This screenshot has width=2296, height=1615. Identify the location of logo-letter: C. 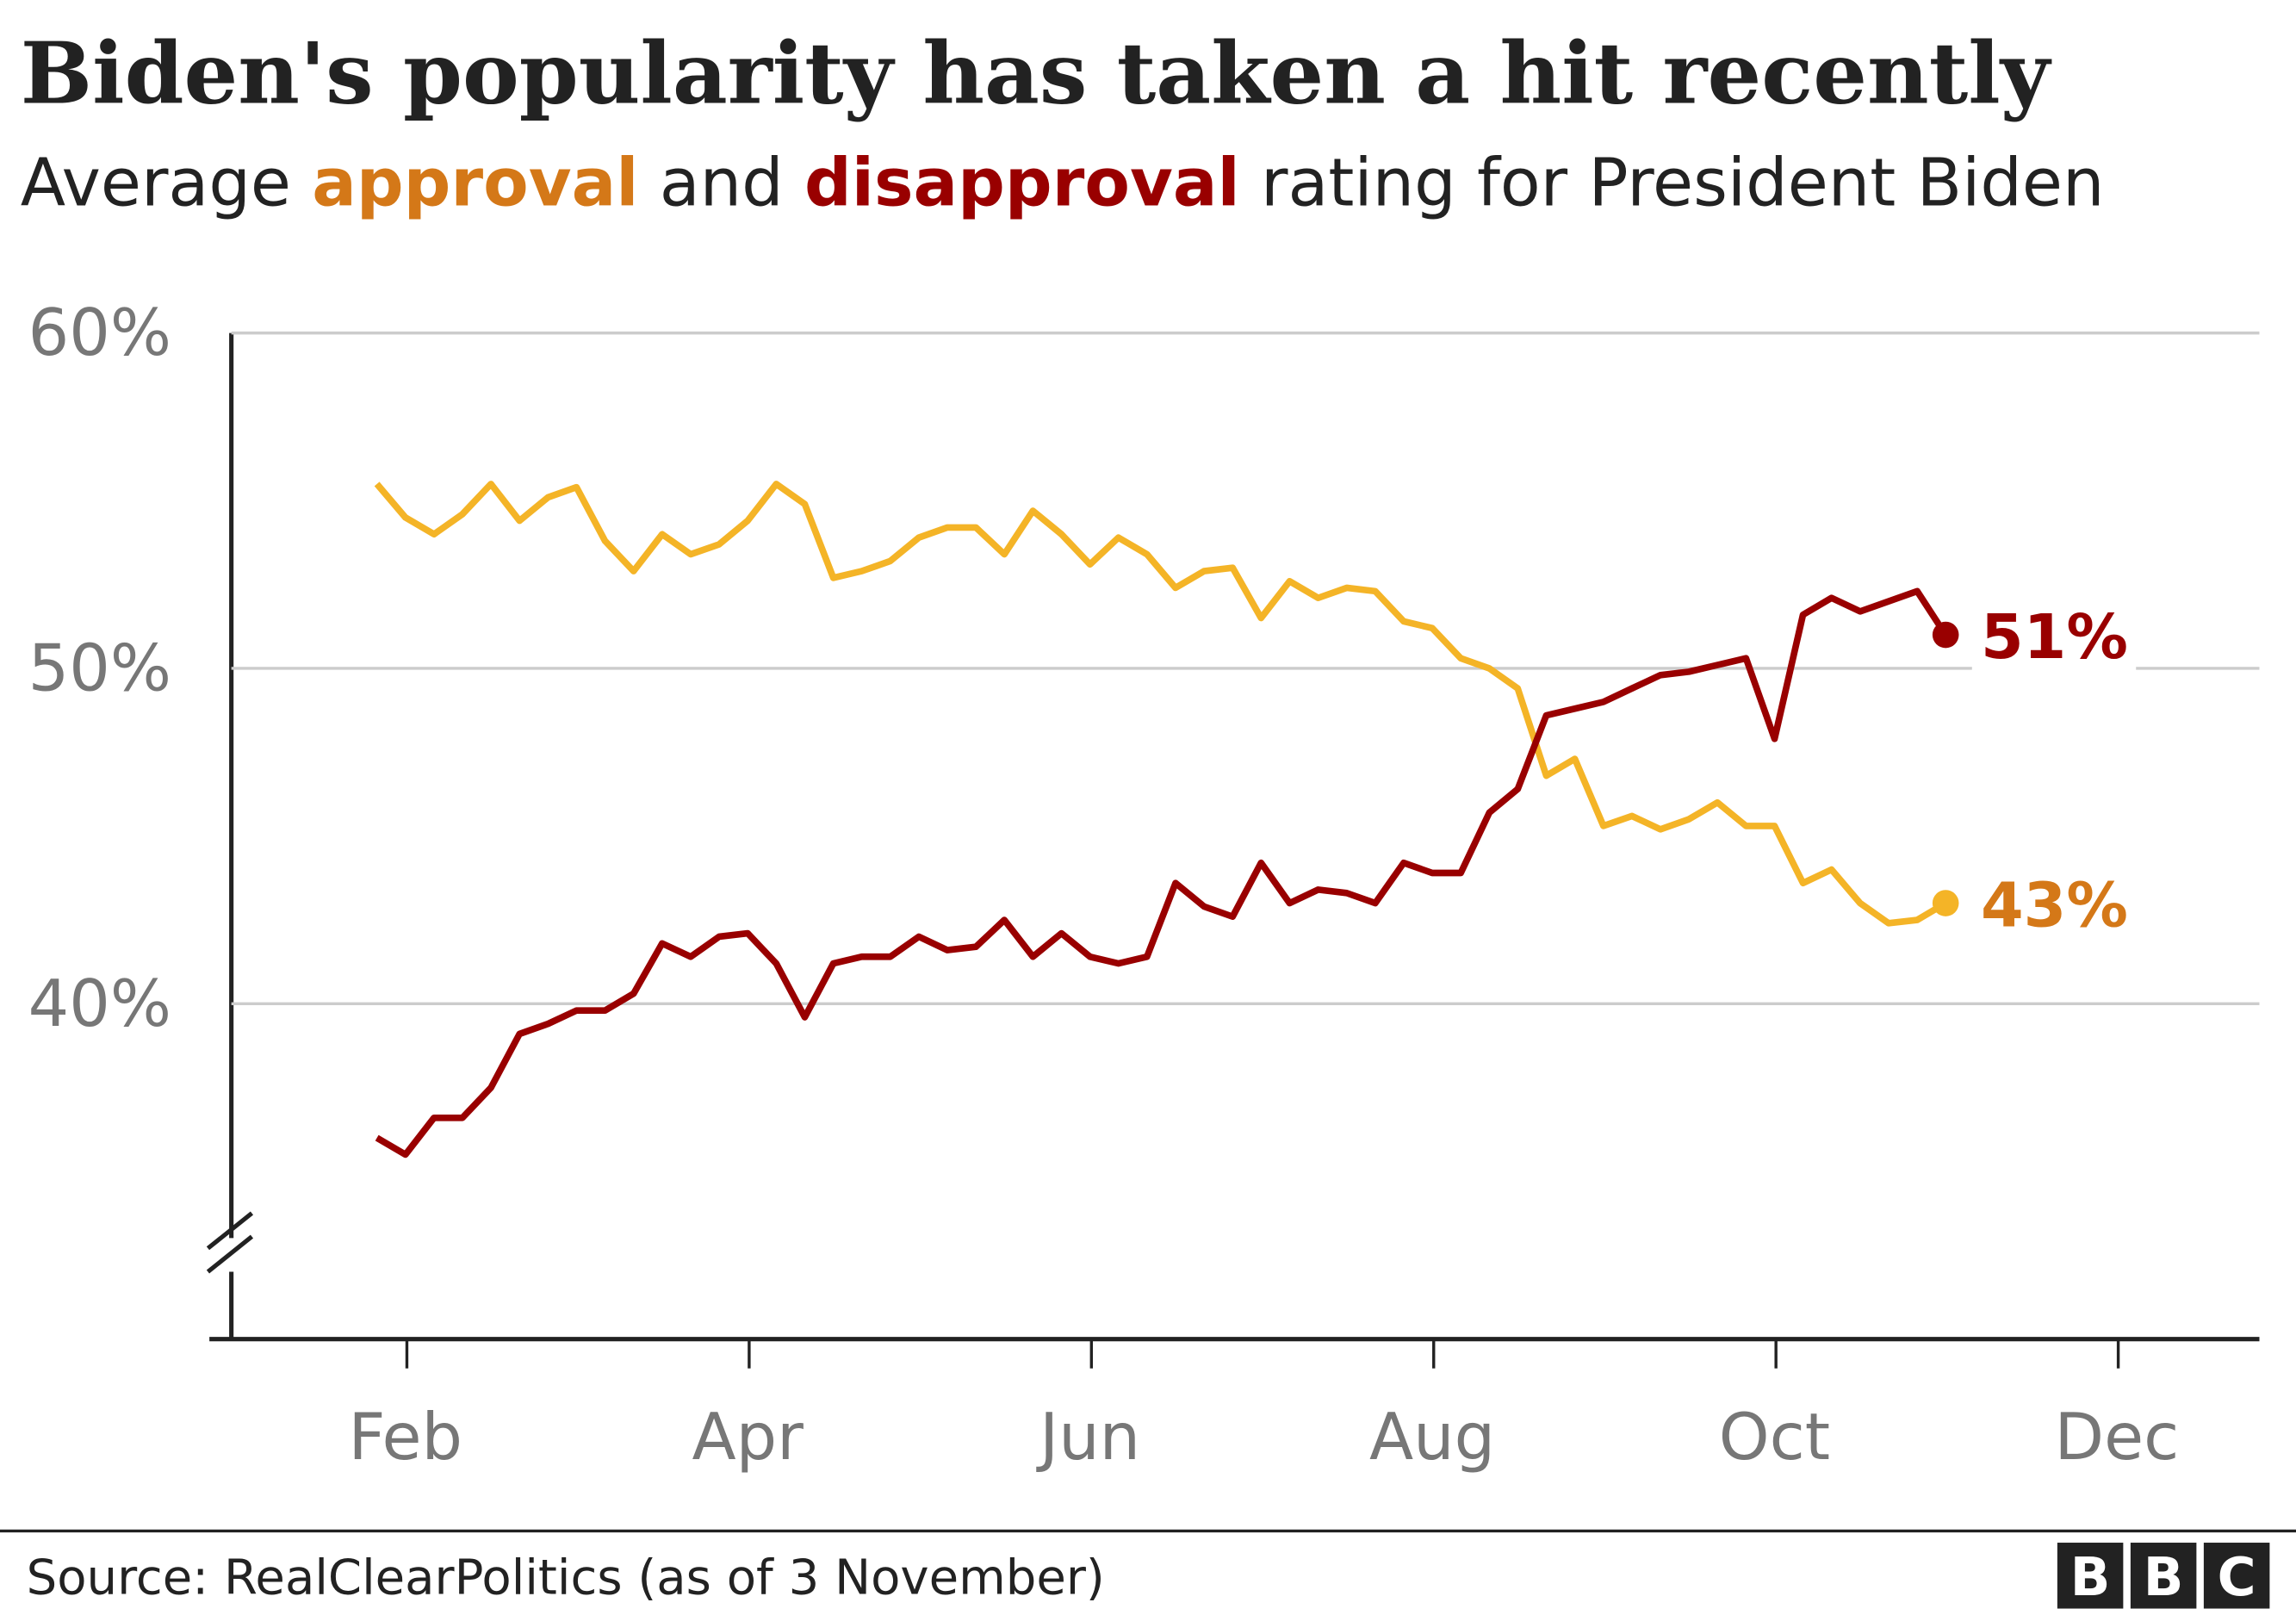
(2237, 1577).